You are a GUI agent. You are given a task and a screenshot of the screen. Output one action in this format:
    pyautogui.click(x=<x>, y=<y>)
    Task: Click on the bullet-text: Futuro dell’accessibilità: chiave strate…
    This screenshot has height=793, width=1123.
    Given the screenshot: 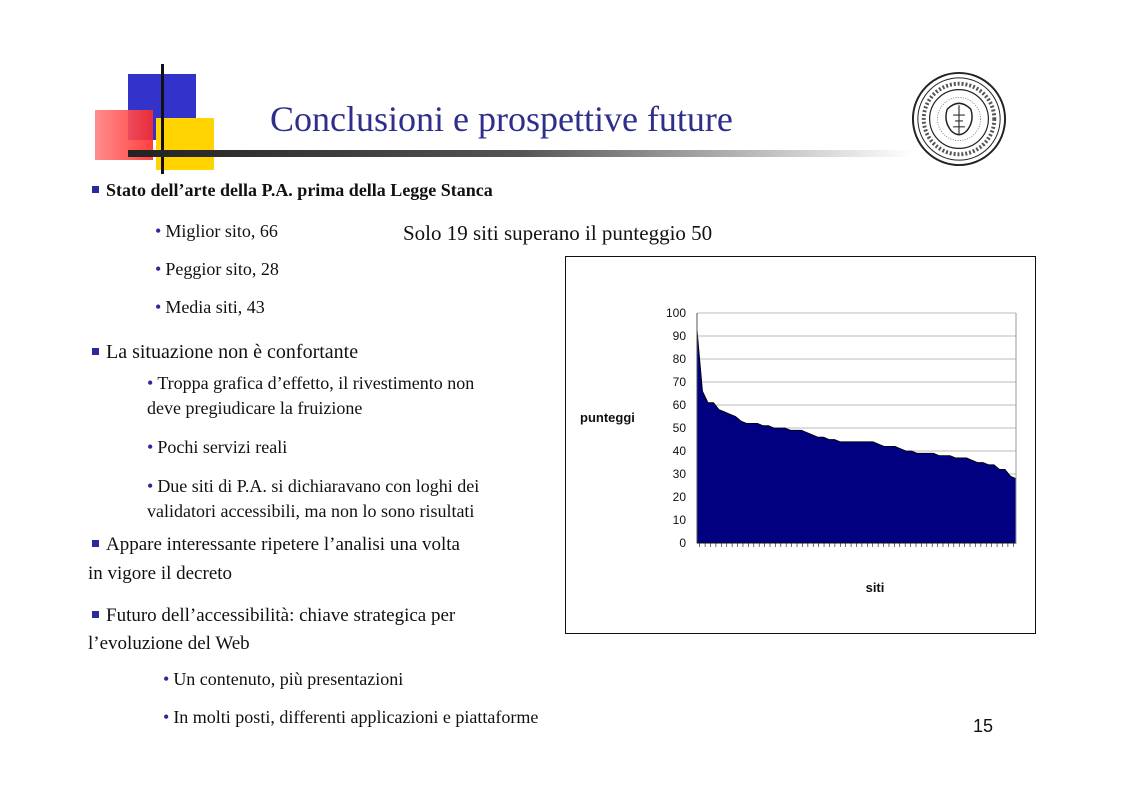 What is the action you would take?
    pyautogui.click(x=281, y=615)
    